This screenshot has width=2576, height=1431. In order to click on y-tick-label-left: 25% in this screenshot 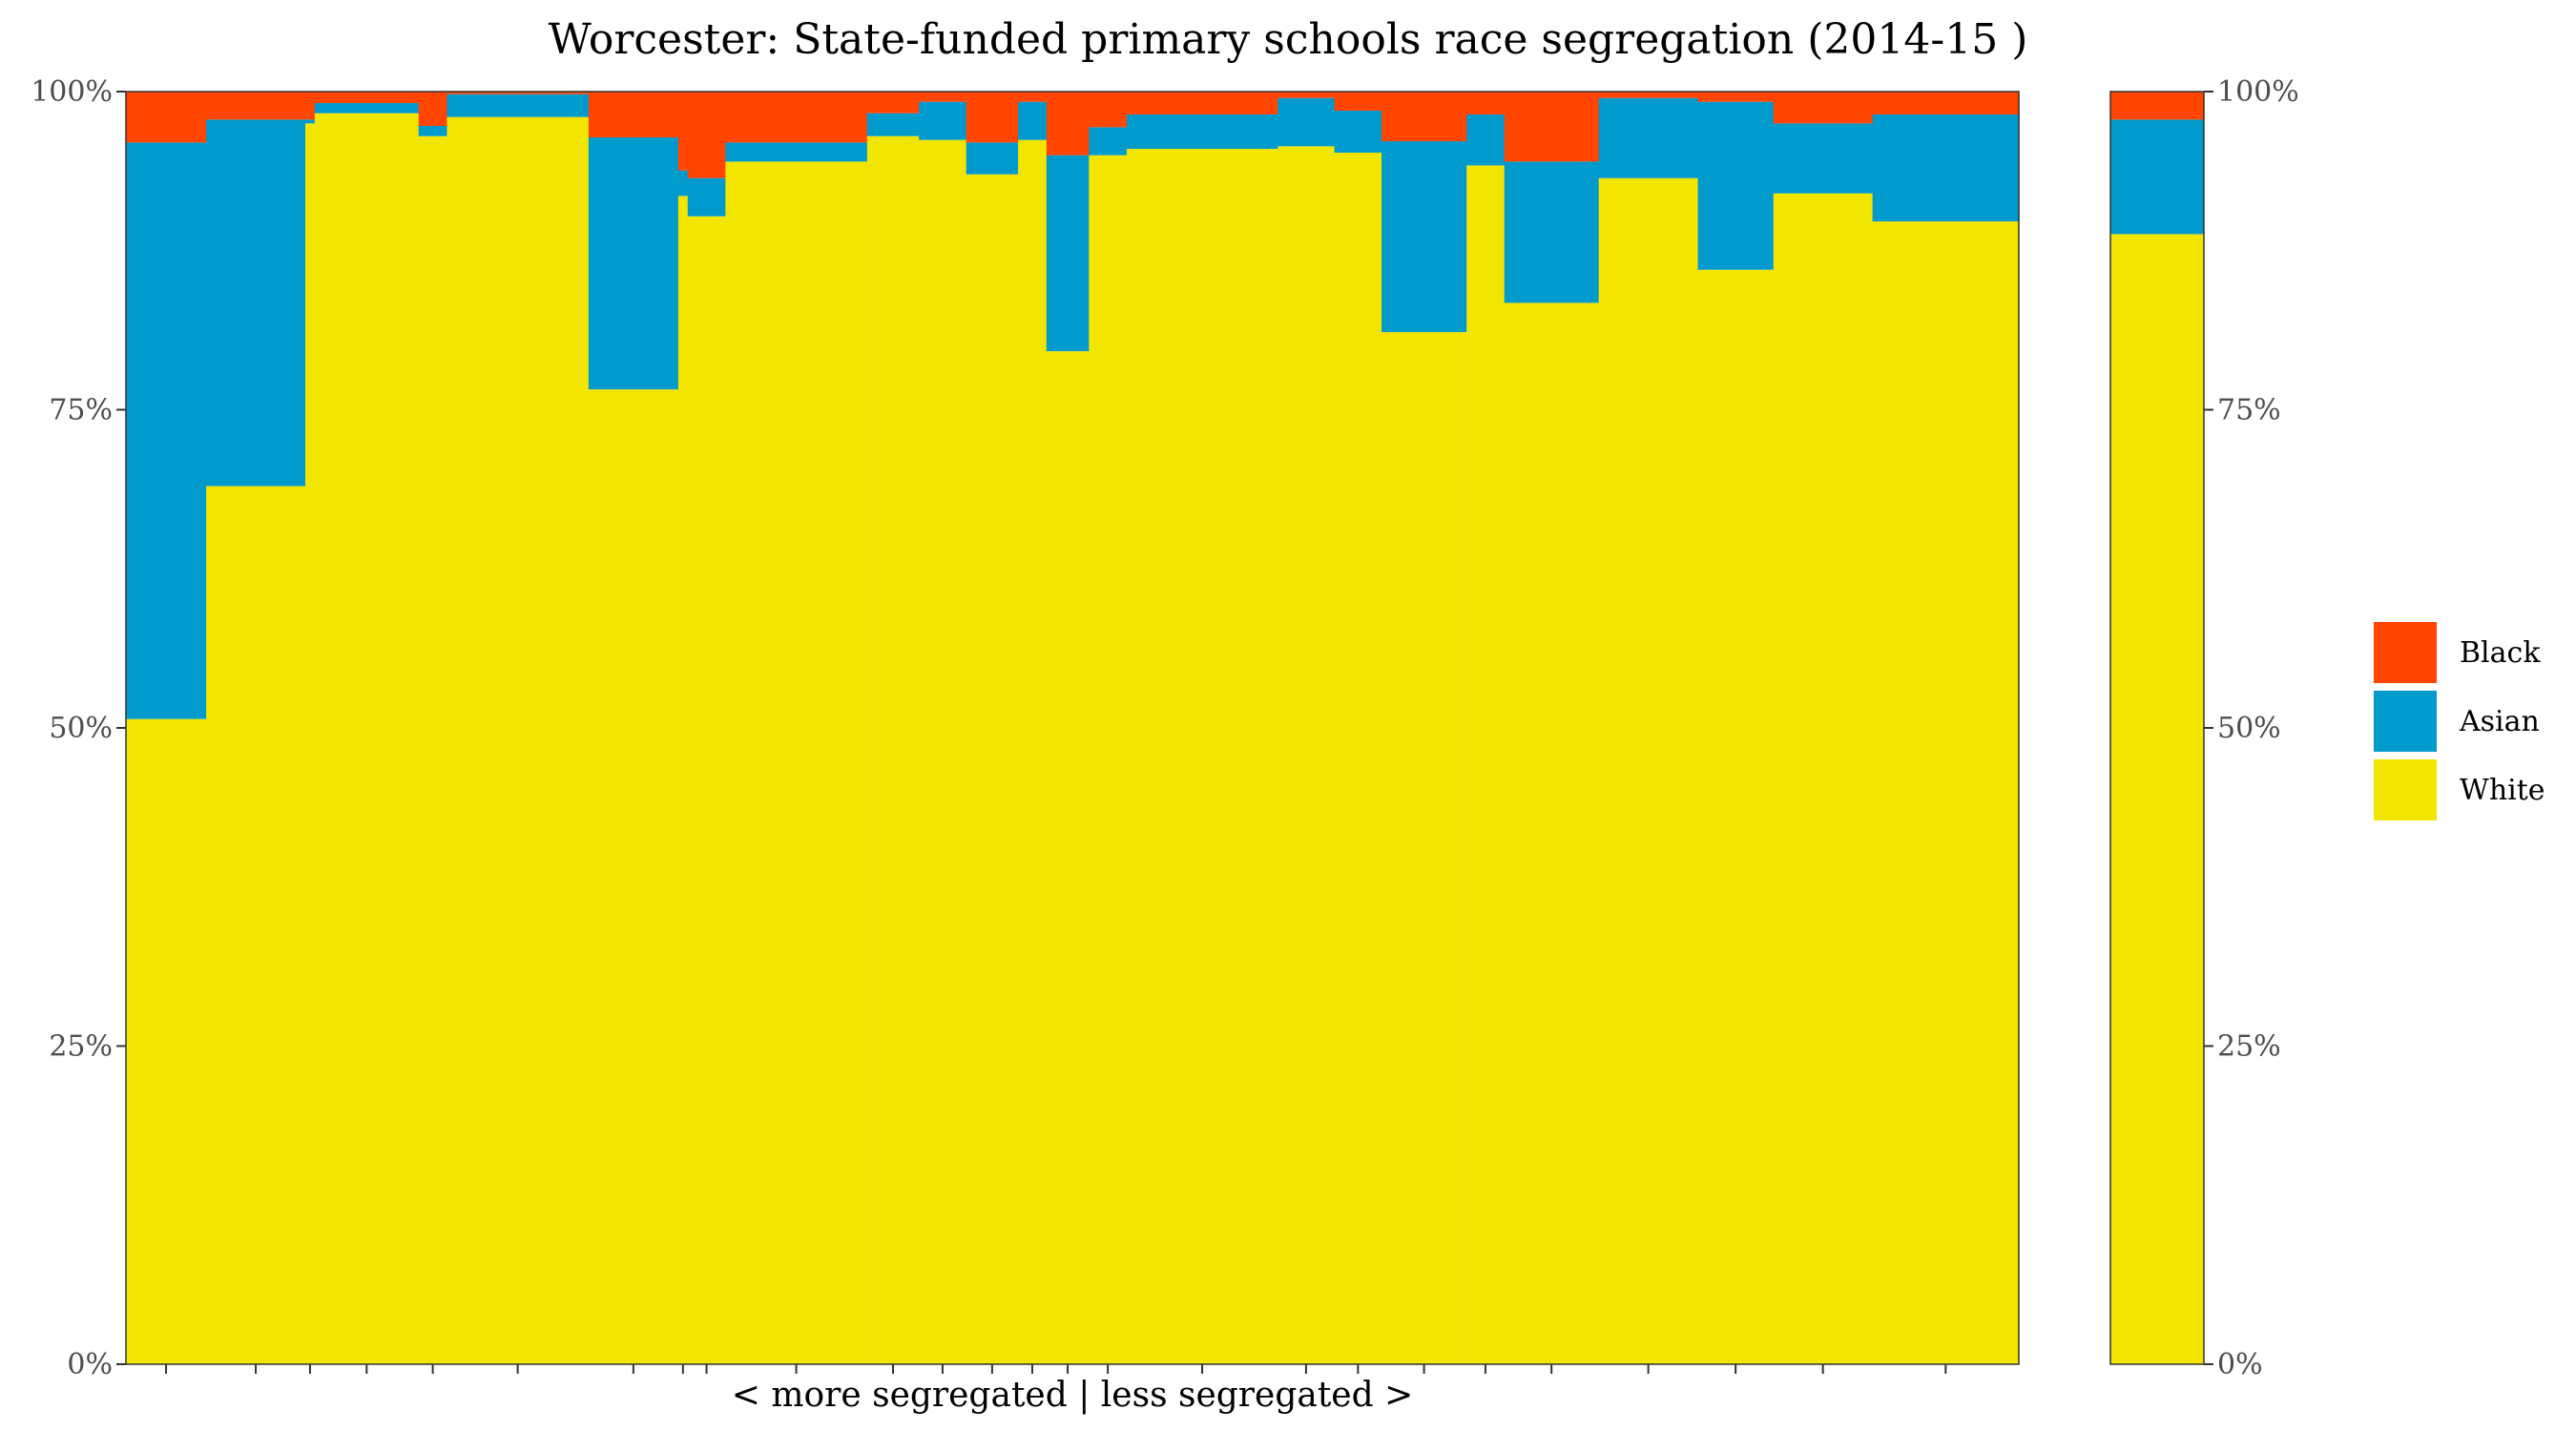, I will do `click(81, 1047)`.